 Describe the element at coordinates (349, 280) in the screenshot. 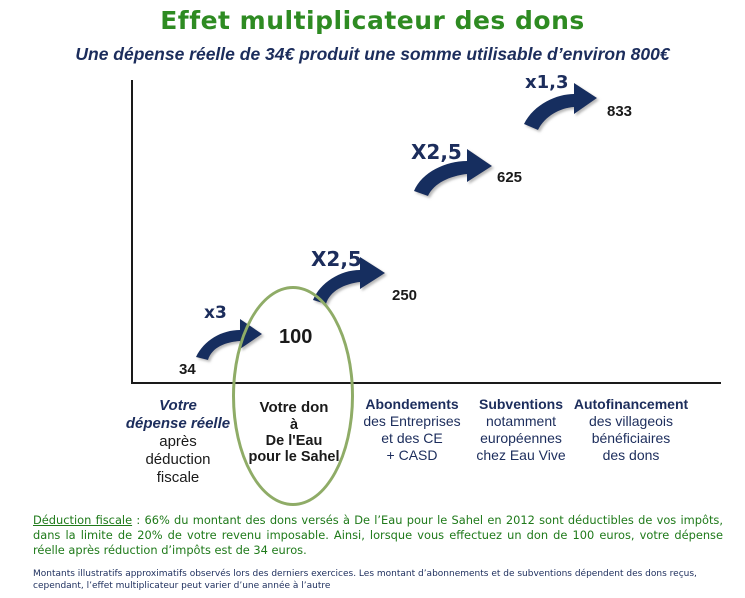

I see `arrow-2-icon` at that location.